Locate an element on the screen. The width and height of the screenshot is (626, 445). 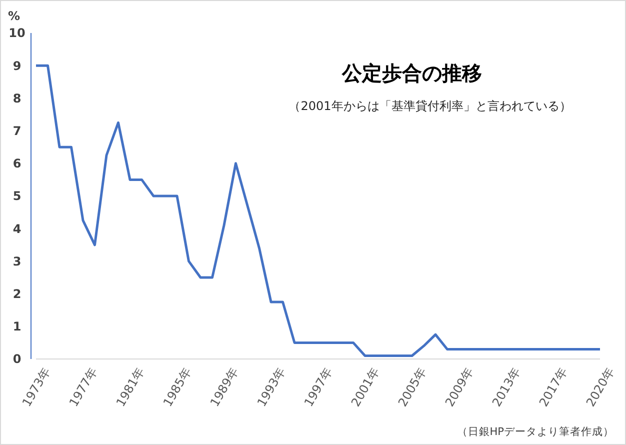
y-tick-label: 1 is located at coordinates (17, 327).